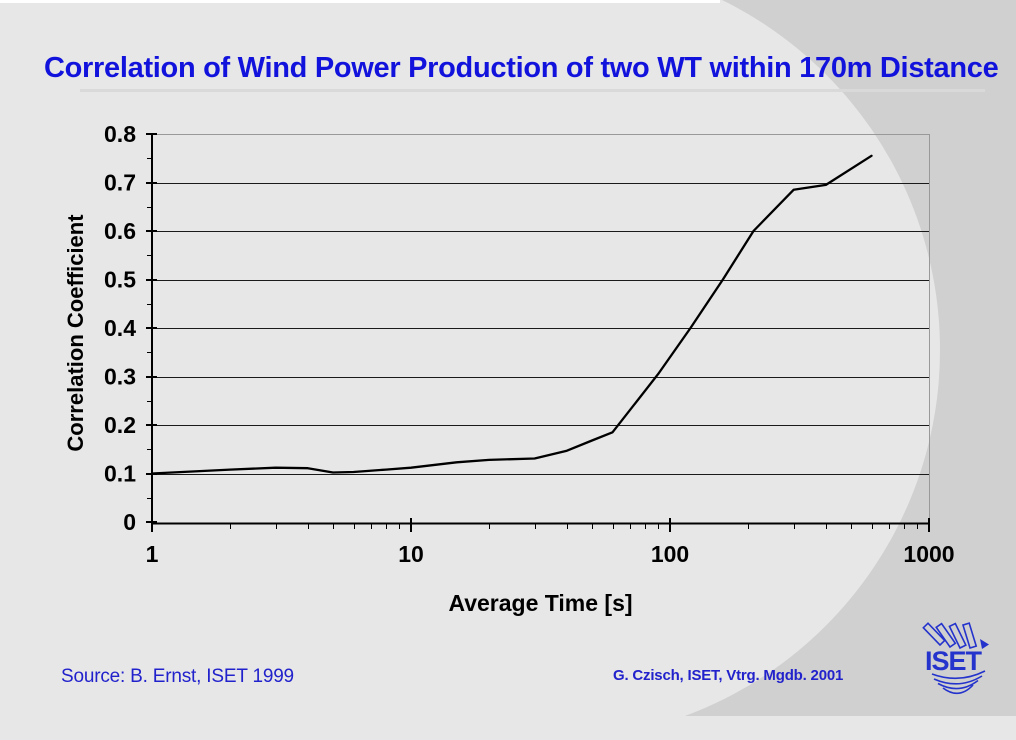 The width and height of the screenshot is (1016, 740). Describe the element at coordinates (177, 676) in the screenshot. I see `source-note: Source: B. Ernst, ISET 1999` at that location.